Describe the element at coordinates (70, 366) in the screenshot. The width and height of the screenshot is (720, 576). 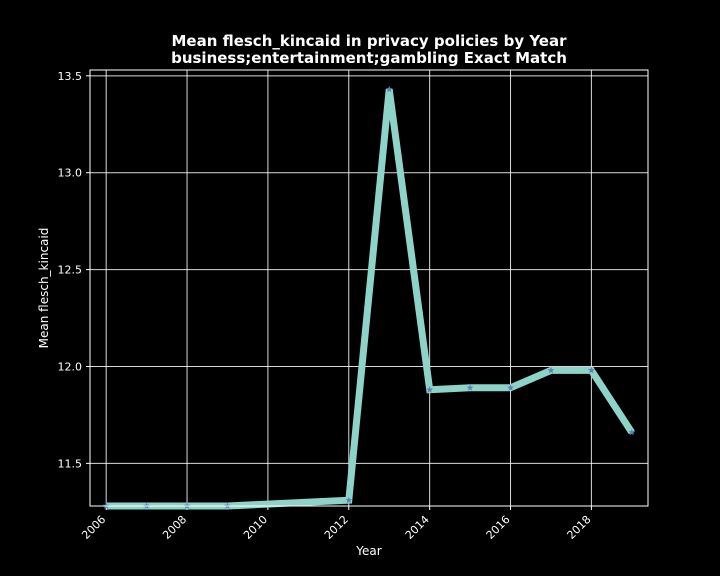
I see `y-tick-label: 12.0` at that location.